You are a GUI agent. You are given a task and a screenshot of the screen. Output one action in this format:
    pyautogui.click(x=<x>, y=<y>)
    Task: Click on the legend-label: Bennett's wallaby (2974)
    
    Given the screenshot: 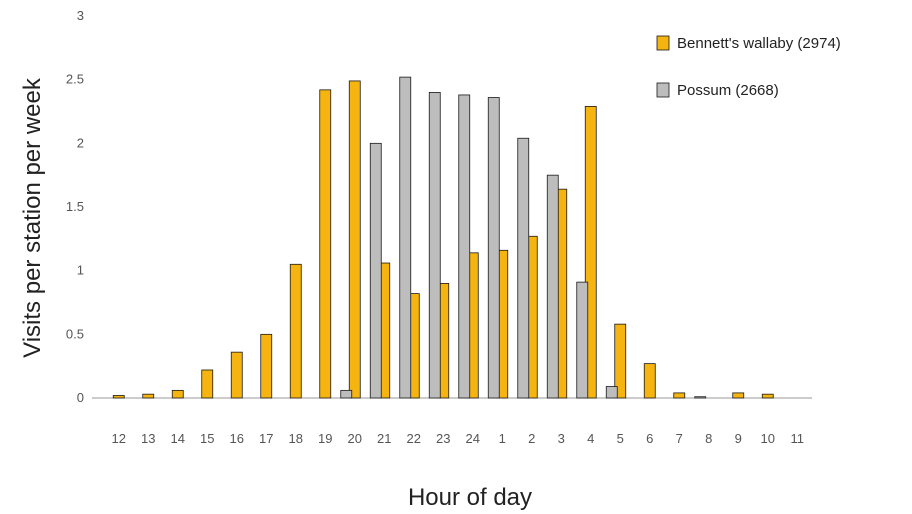 What is the action you would take?
    pyautogui.click(x=759, y=43)
    